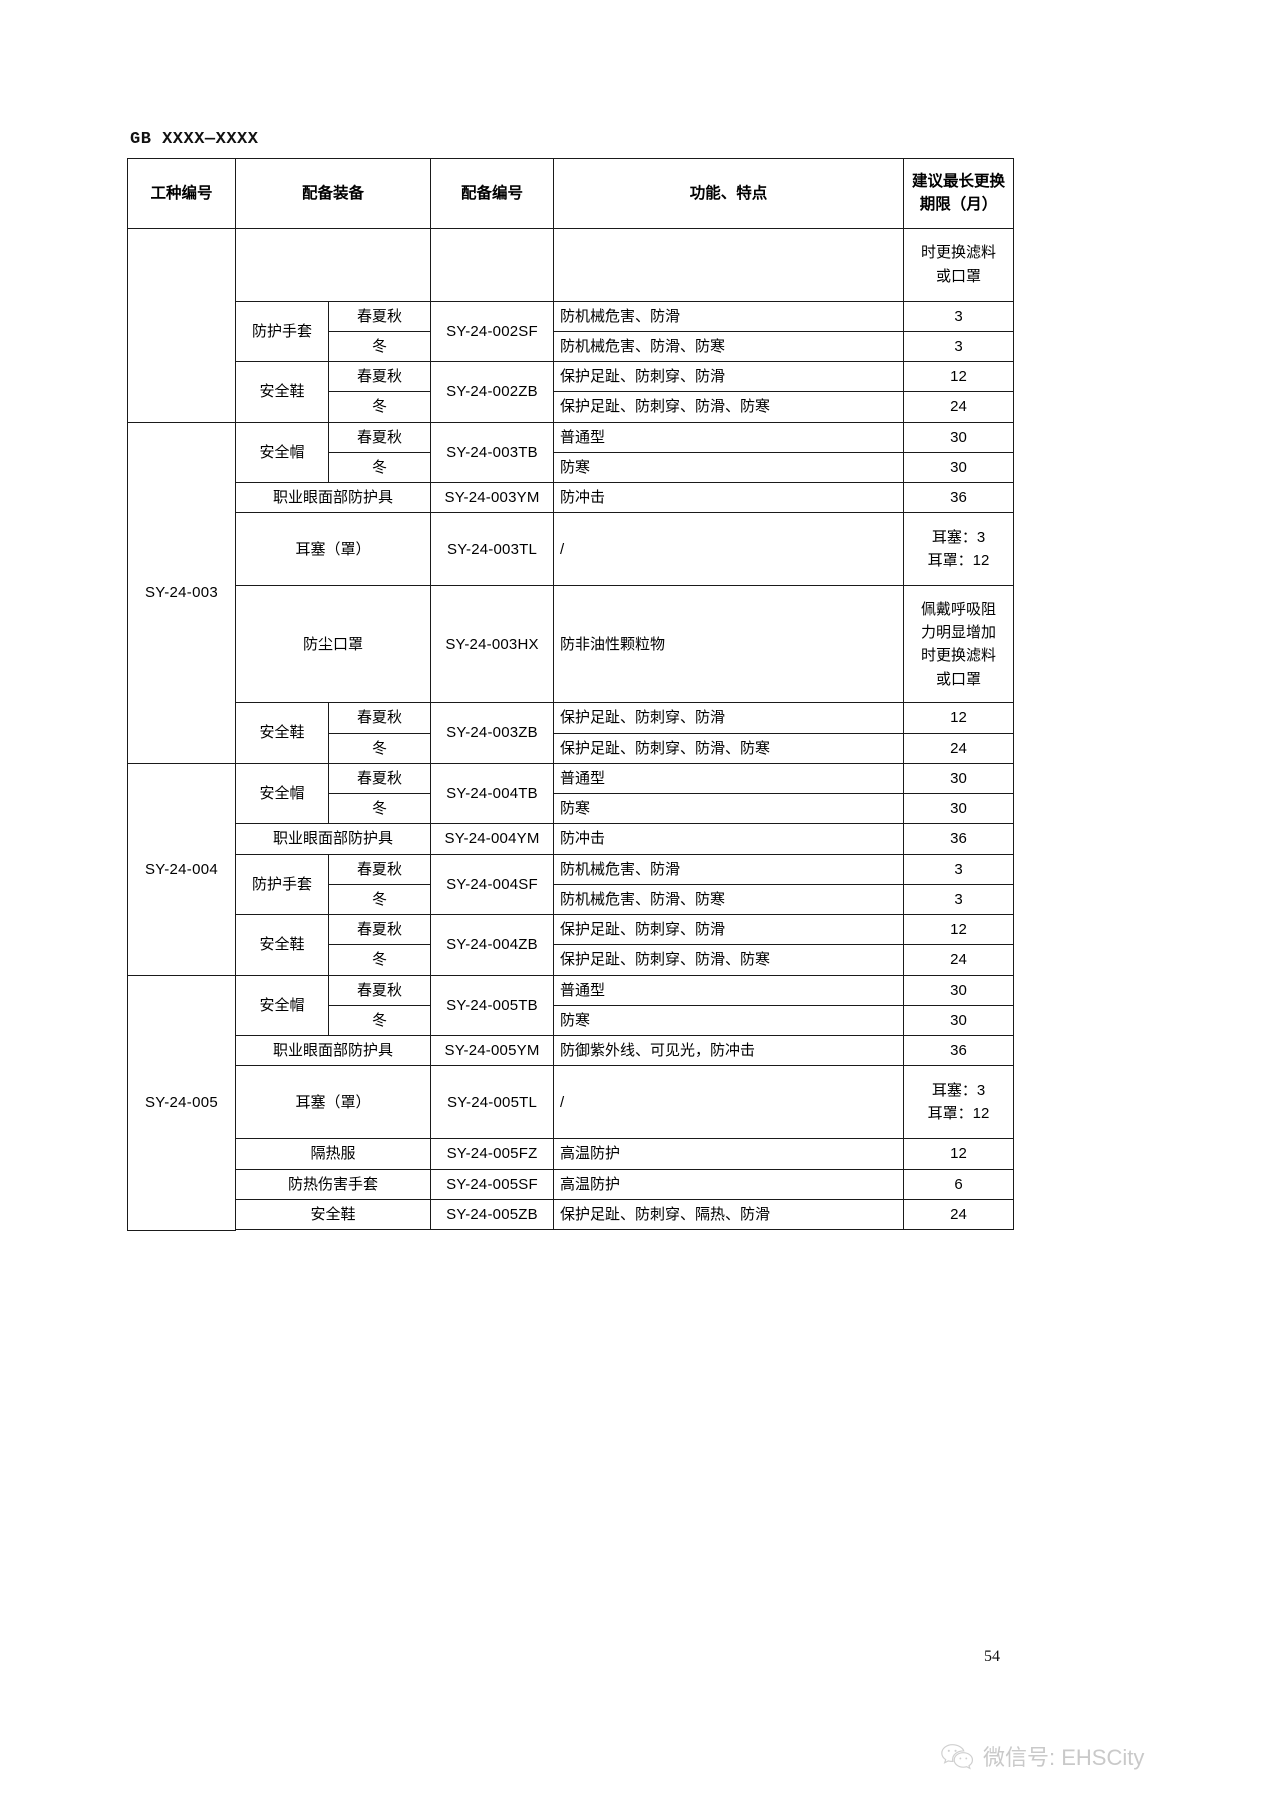  I want to click on period-line-2: 或口罩, so click(959, 276).